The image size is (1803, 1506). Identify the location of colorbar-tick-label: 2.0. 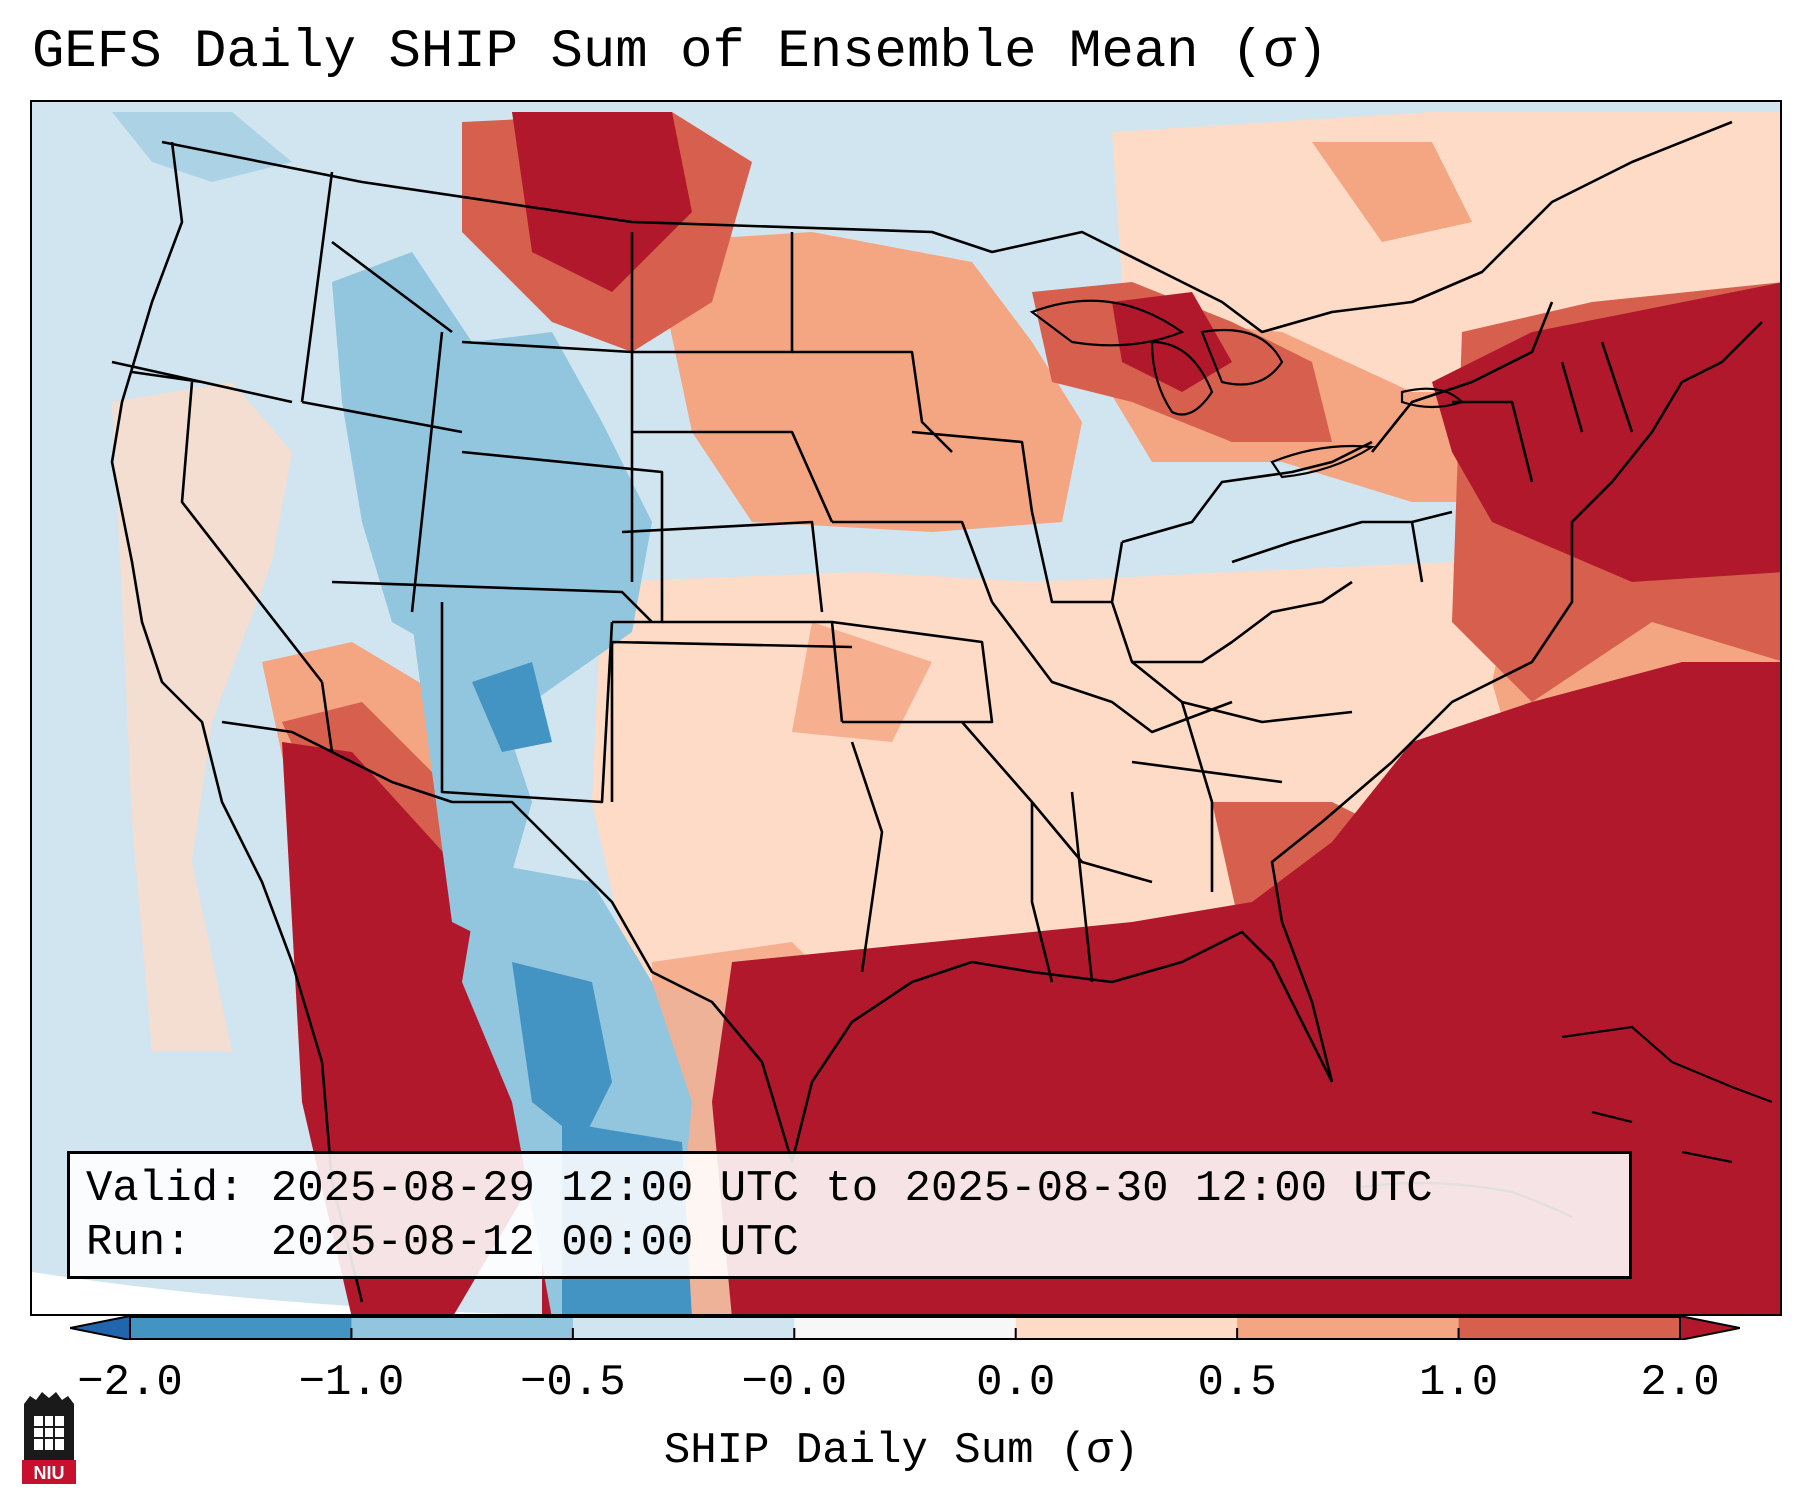
(1680, 1383).